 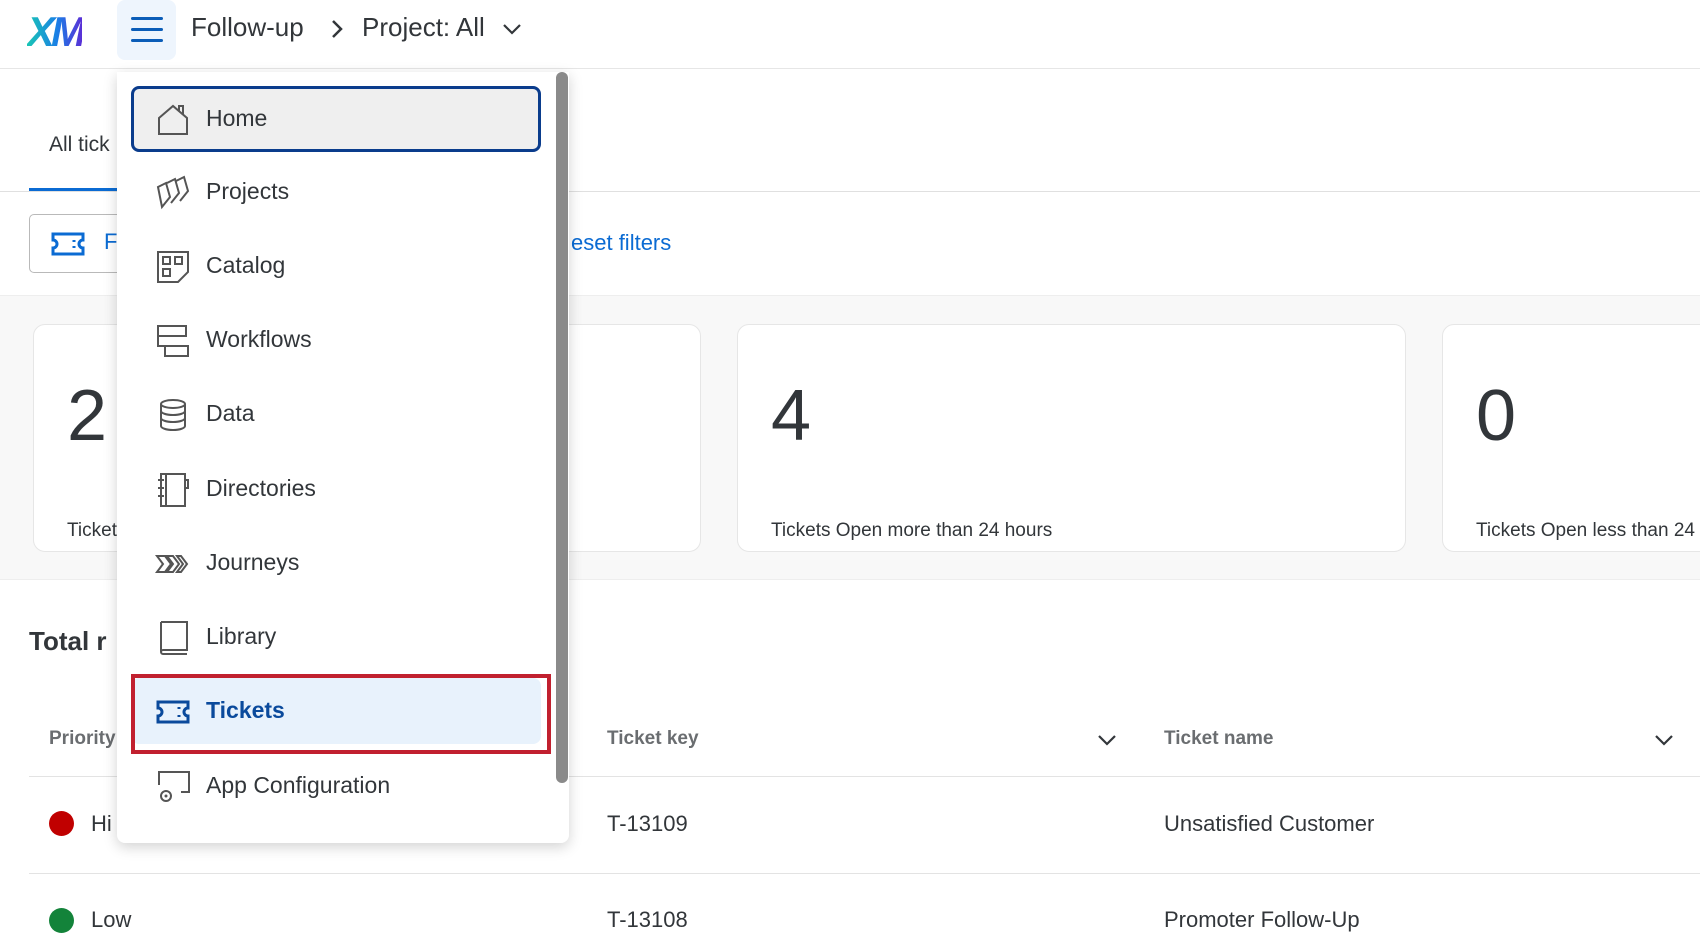 I want to click on menu-item-label: App Configuration, so click(x=298, y=785).